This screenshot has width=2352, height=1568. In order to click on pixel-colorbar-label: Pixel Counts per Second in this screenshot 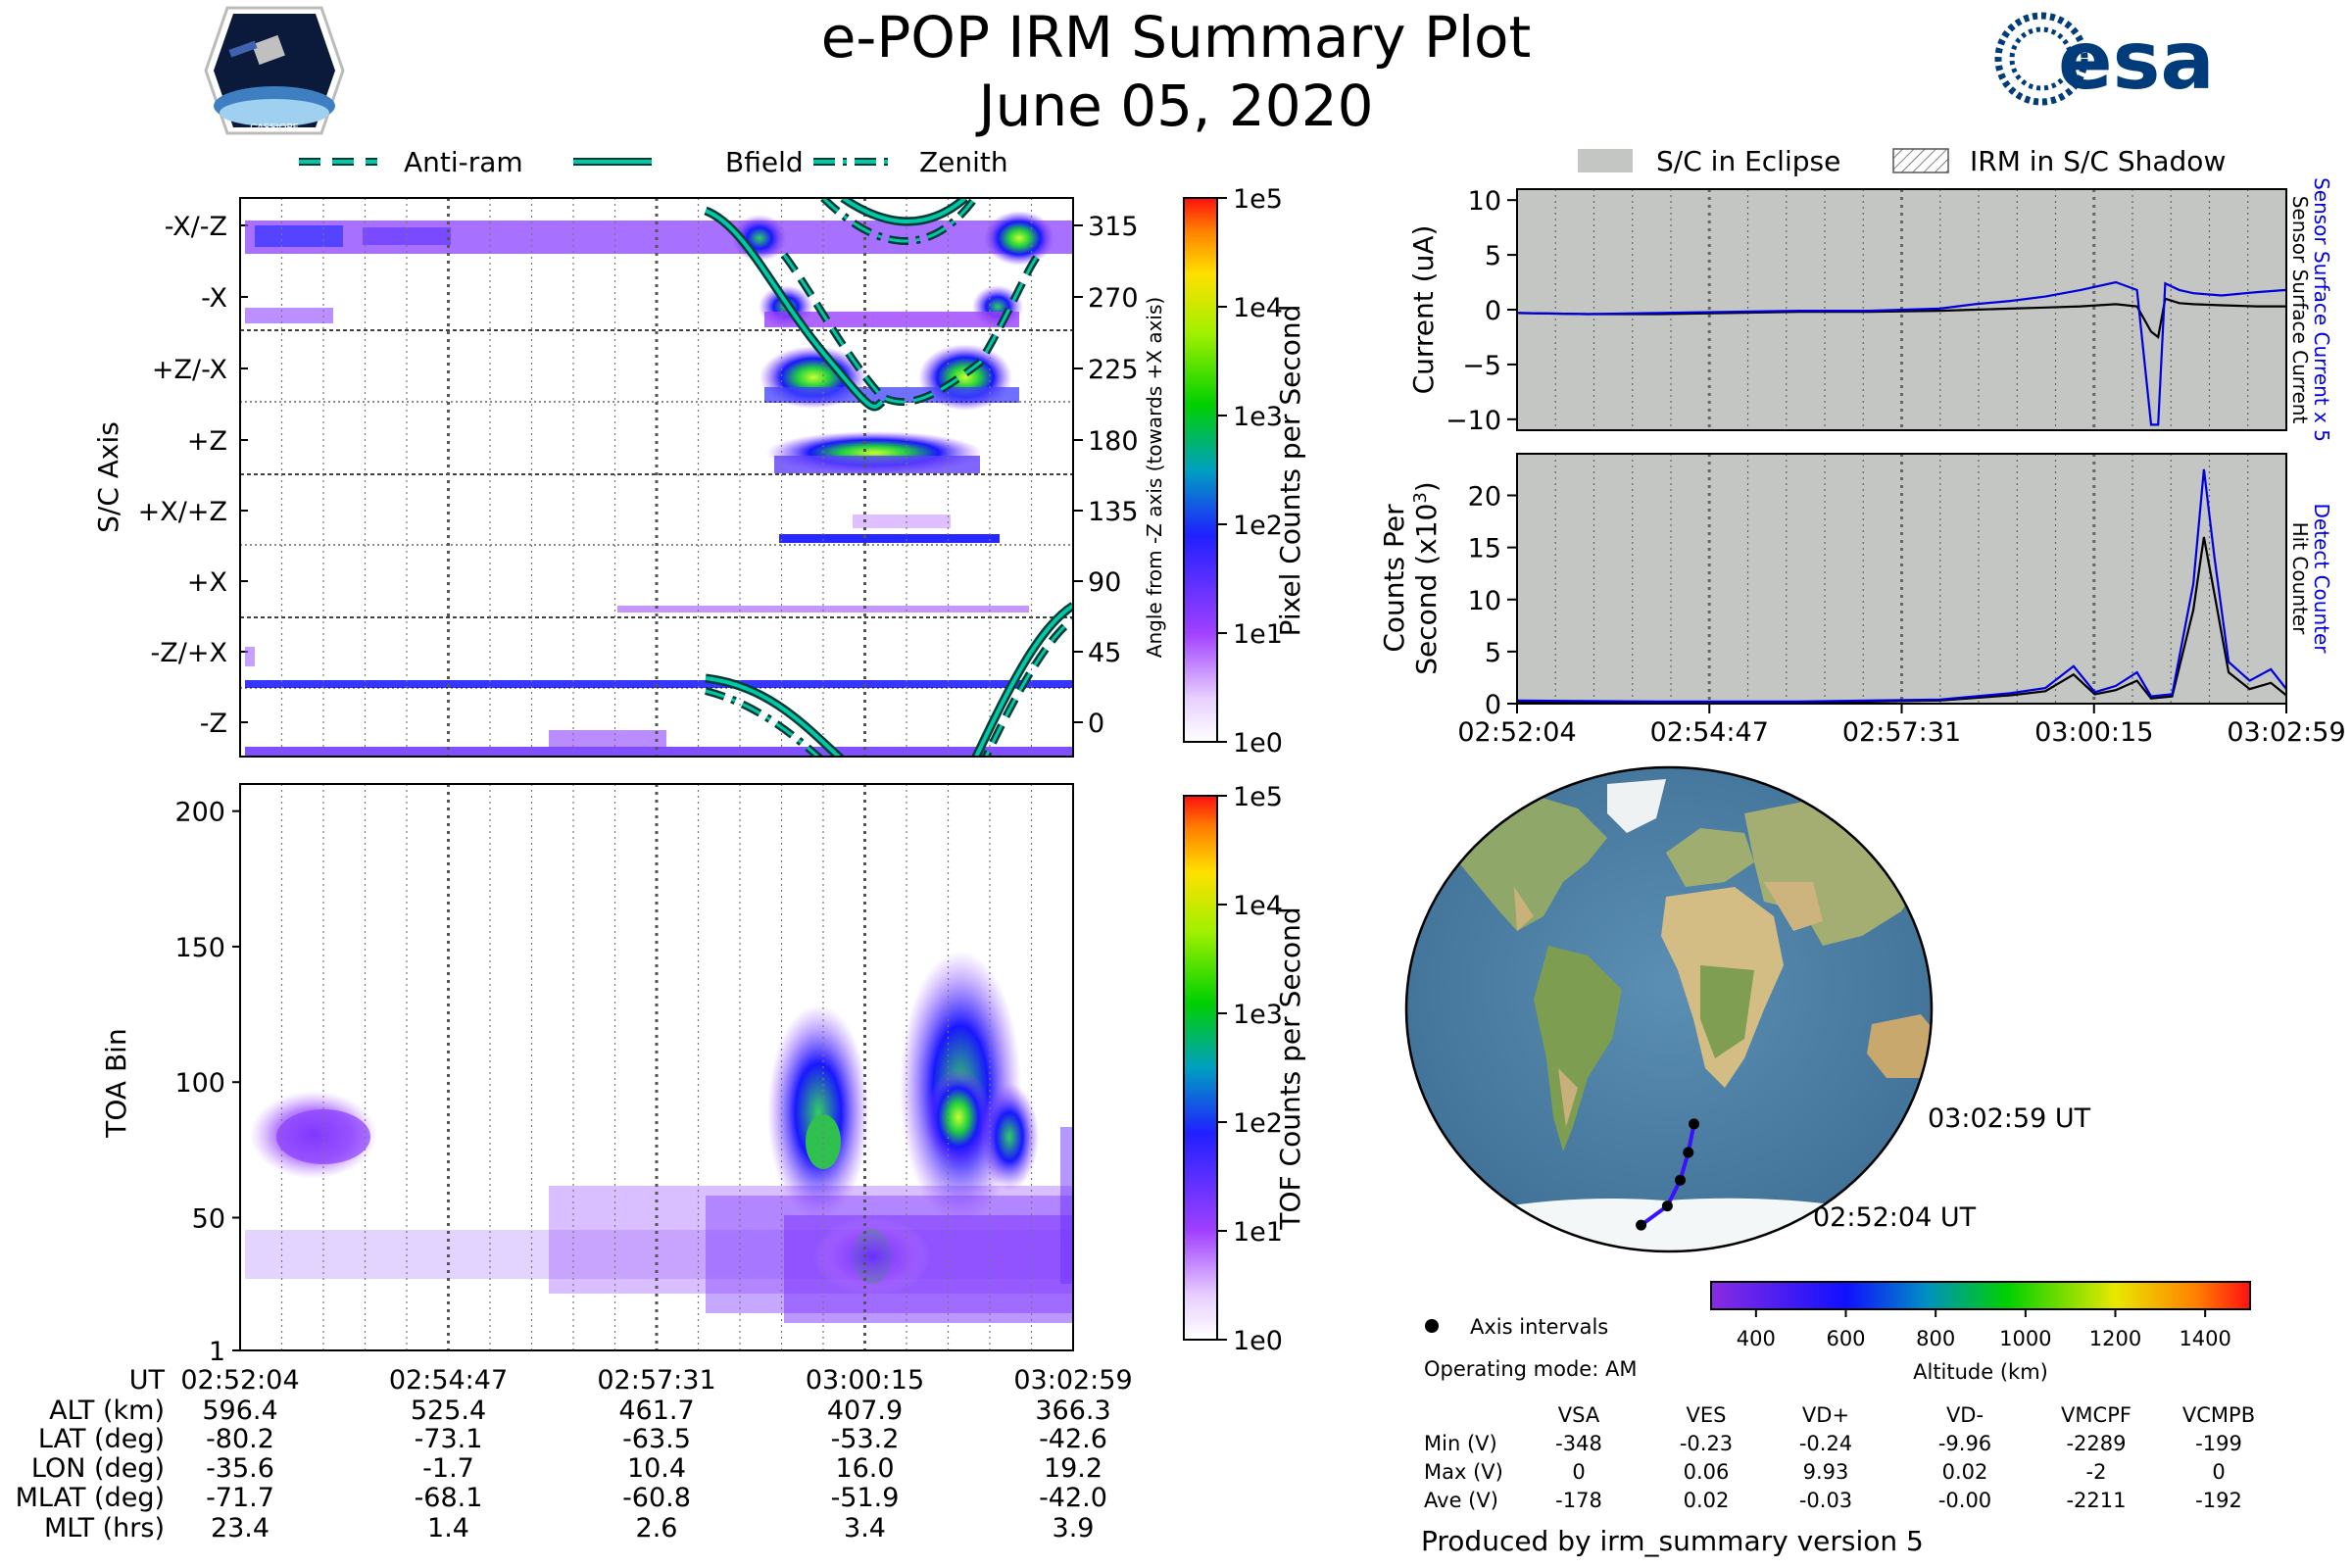, I will do `click(1290, 471)`.